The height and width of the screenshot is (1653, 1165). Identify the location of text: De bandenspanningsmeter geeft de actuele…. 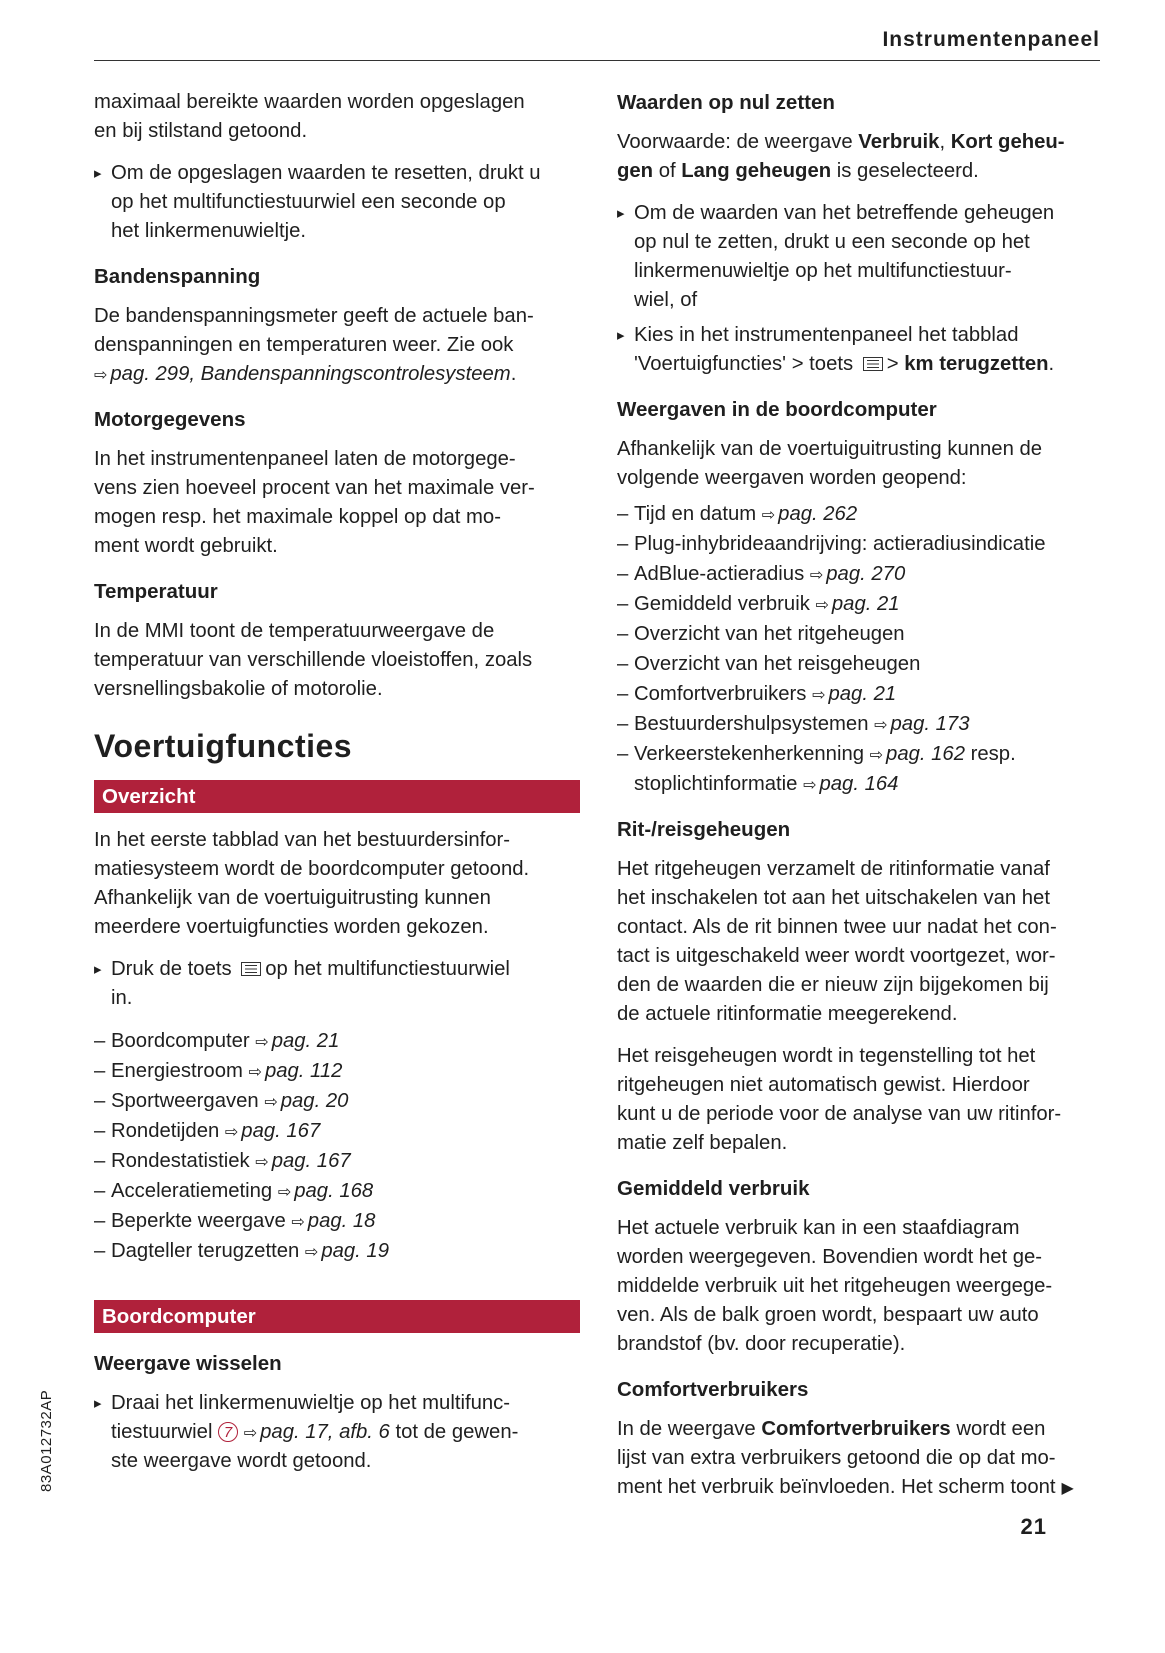
(314, 316).